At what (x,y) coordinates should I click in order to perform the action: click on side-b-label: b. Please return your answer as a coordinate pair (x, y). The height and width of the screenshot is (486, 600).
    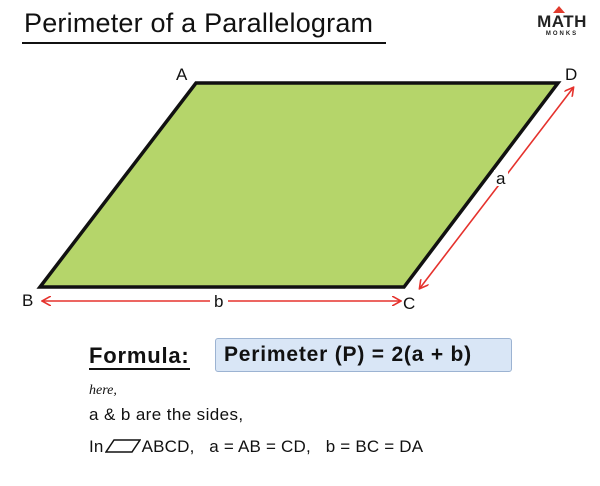
    Looking at the image, I should click on (218, 301).